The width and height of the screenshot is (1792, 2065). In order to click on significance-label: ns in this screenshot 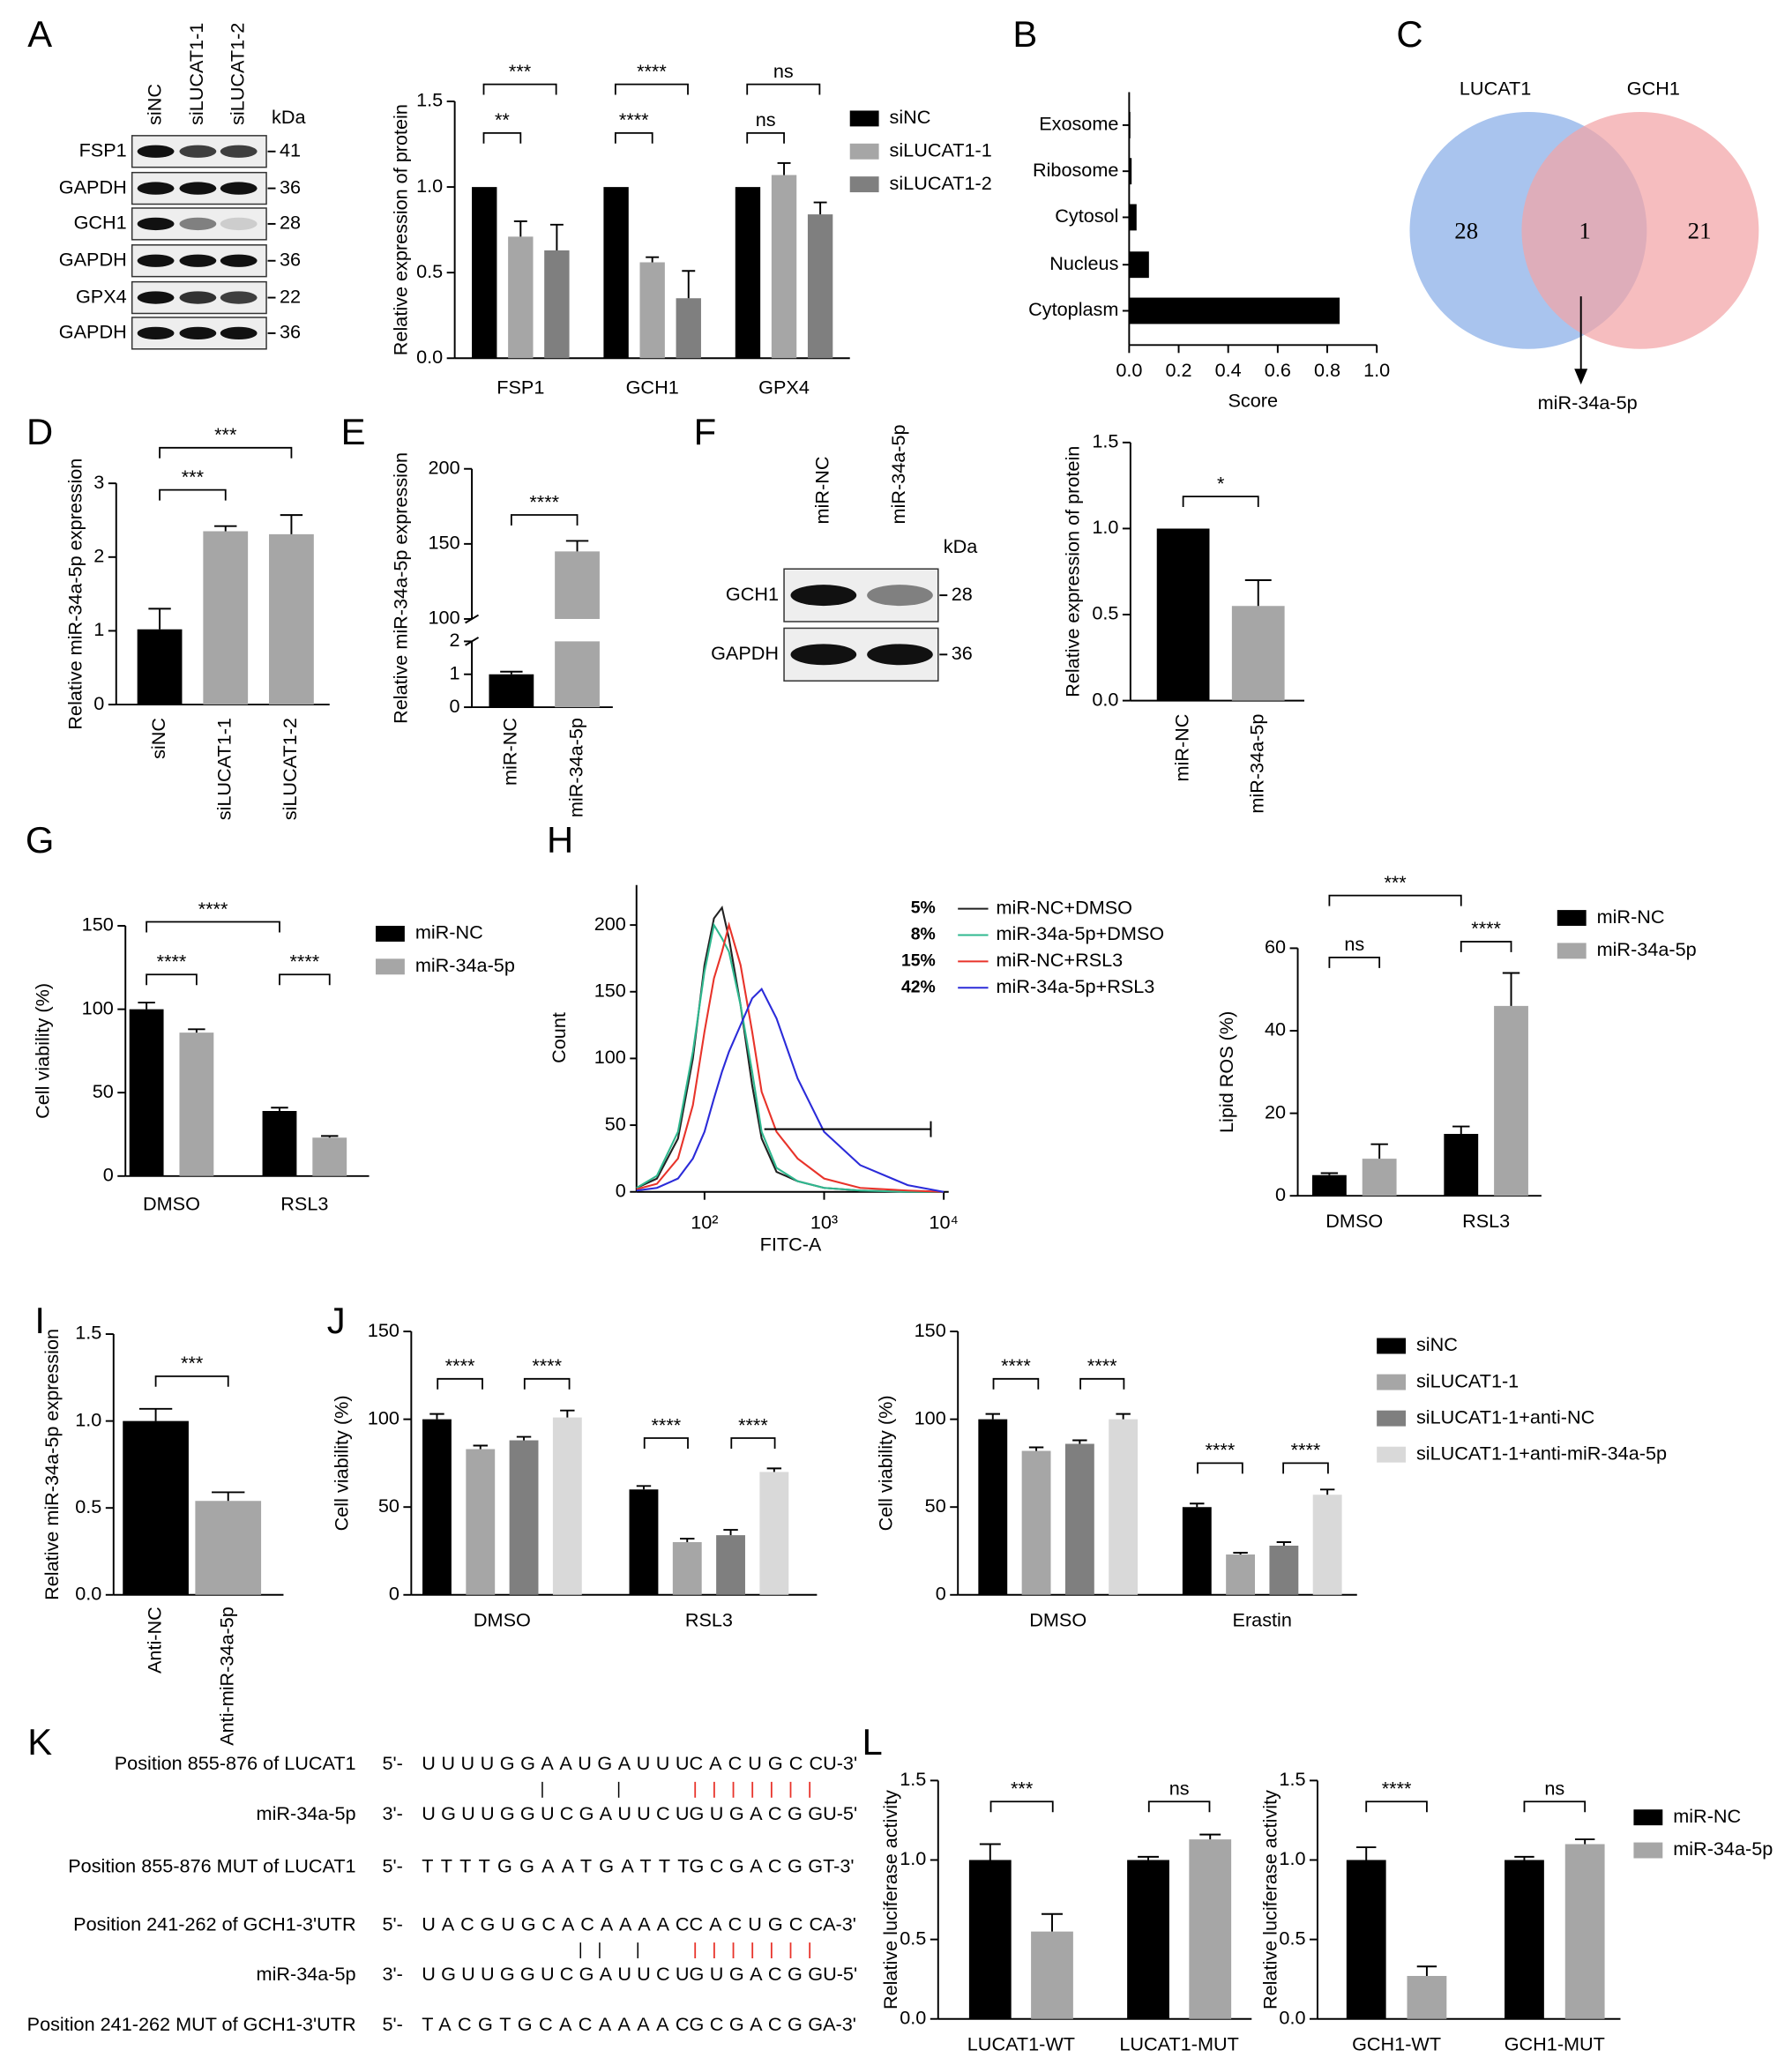, I will do `click(1554, 1789)`.